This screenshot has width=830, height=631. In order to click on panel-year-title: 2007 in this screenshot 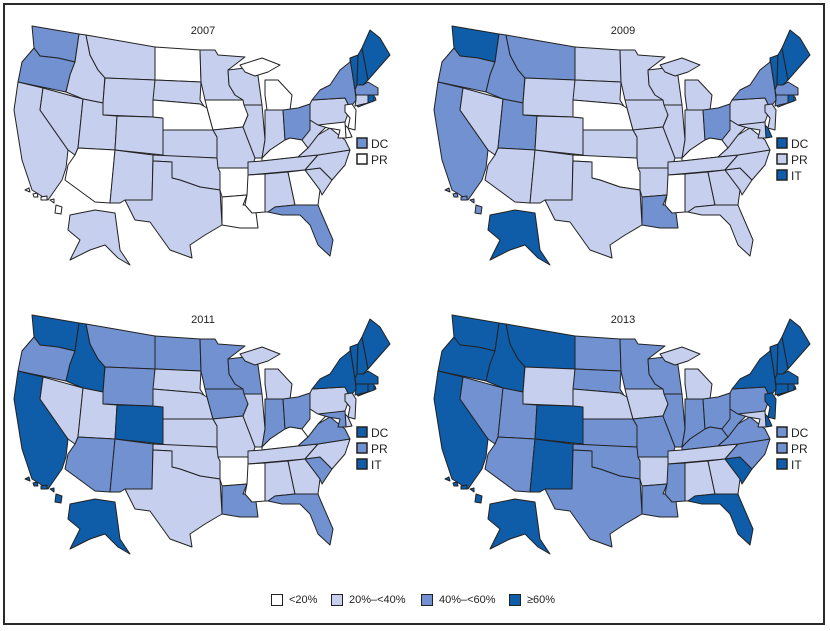, I will do `click(203, 31)`.